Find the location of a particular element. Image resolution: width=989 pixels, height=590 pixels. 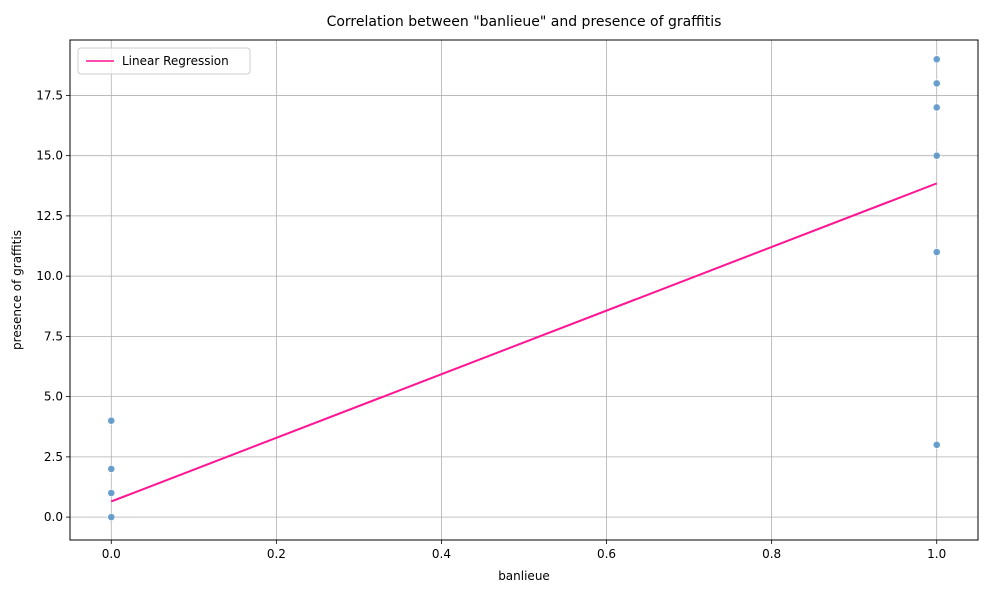

y-tick-label: 5.0 is located at coordinates (53, 397).